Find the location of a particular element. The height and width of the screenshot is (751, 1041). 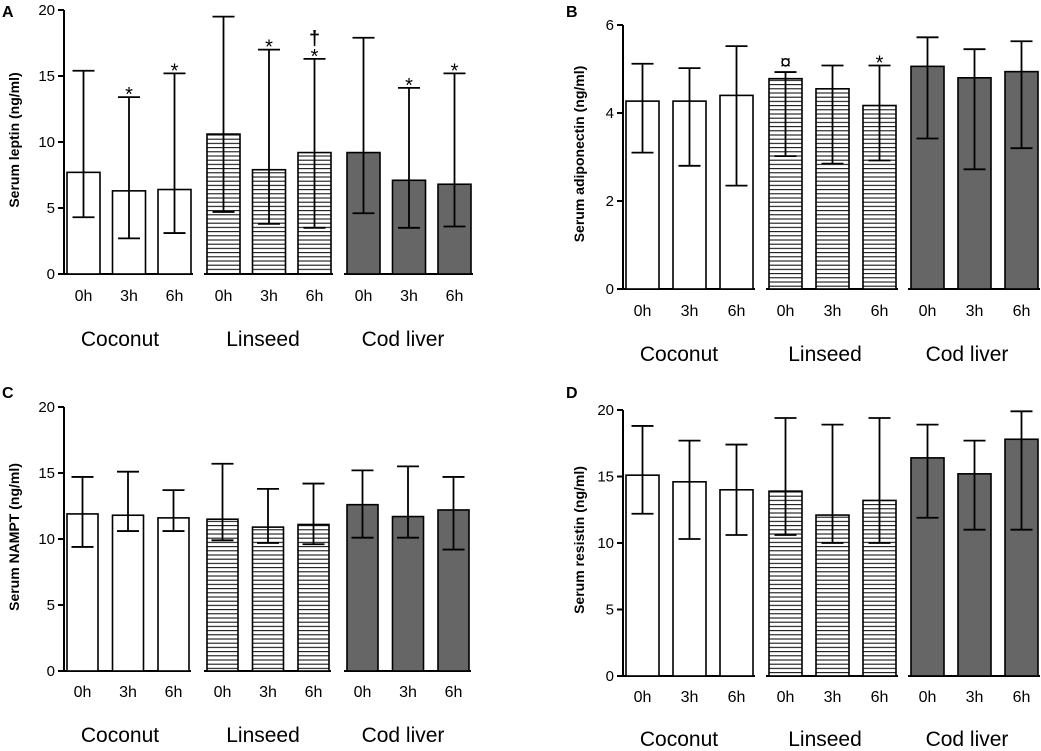

panel-letter: D is located at coordinates (572, 393).